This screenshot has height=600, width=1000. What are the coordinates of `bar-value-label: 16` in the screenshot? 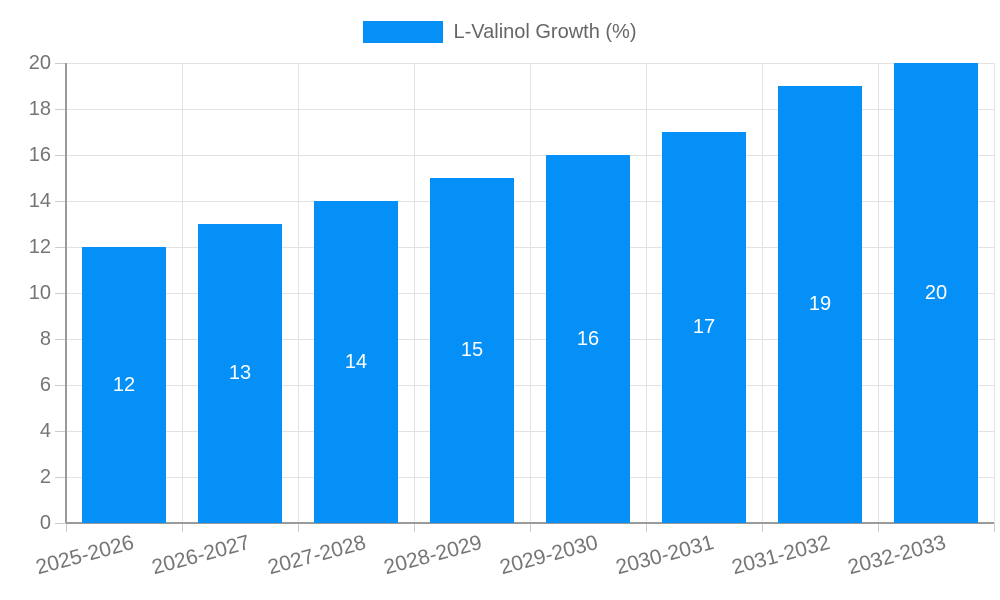 It's located at (588, 338).